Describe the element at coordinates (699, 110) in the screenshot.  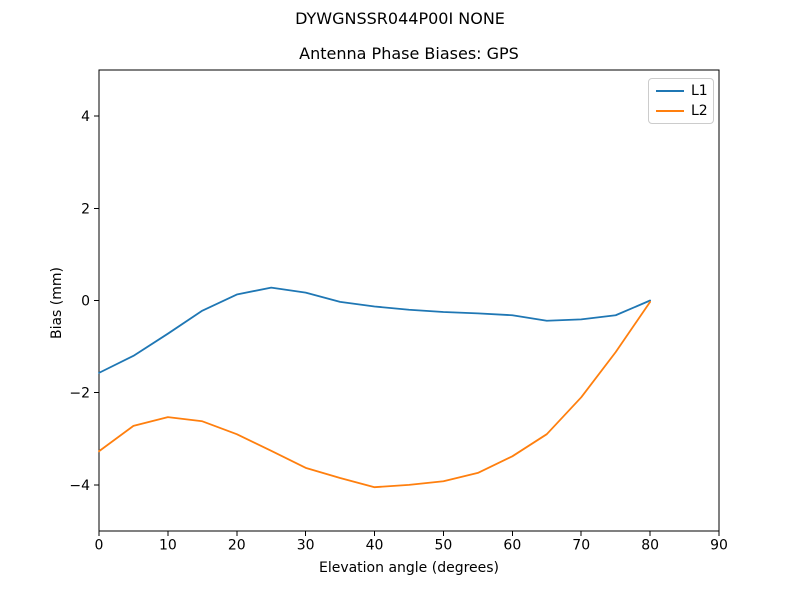
I see `legend-label-l2: L2` at that location.